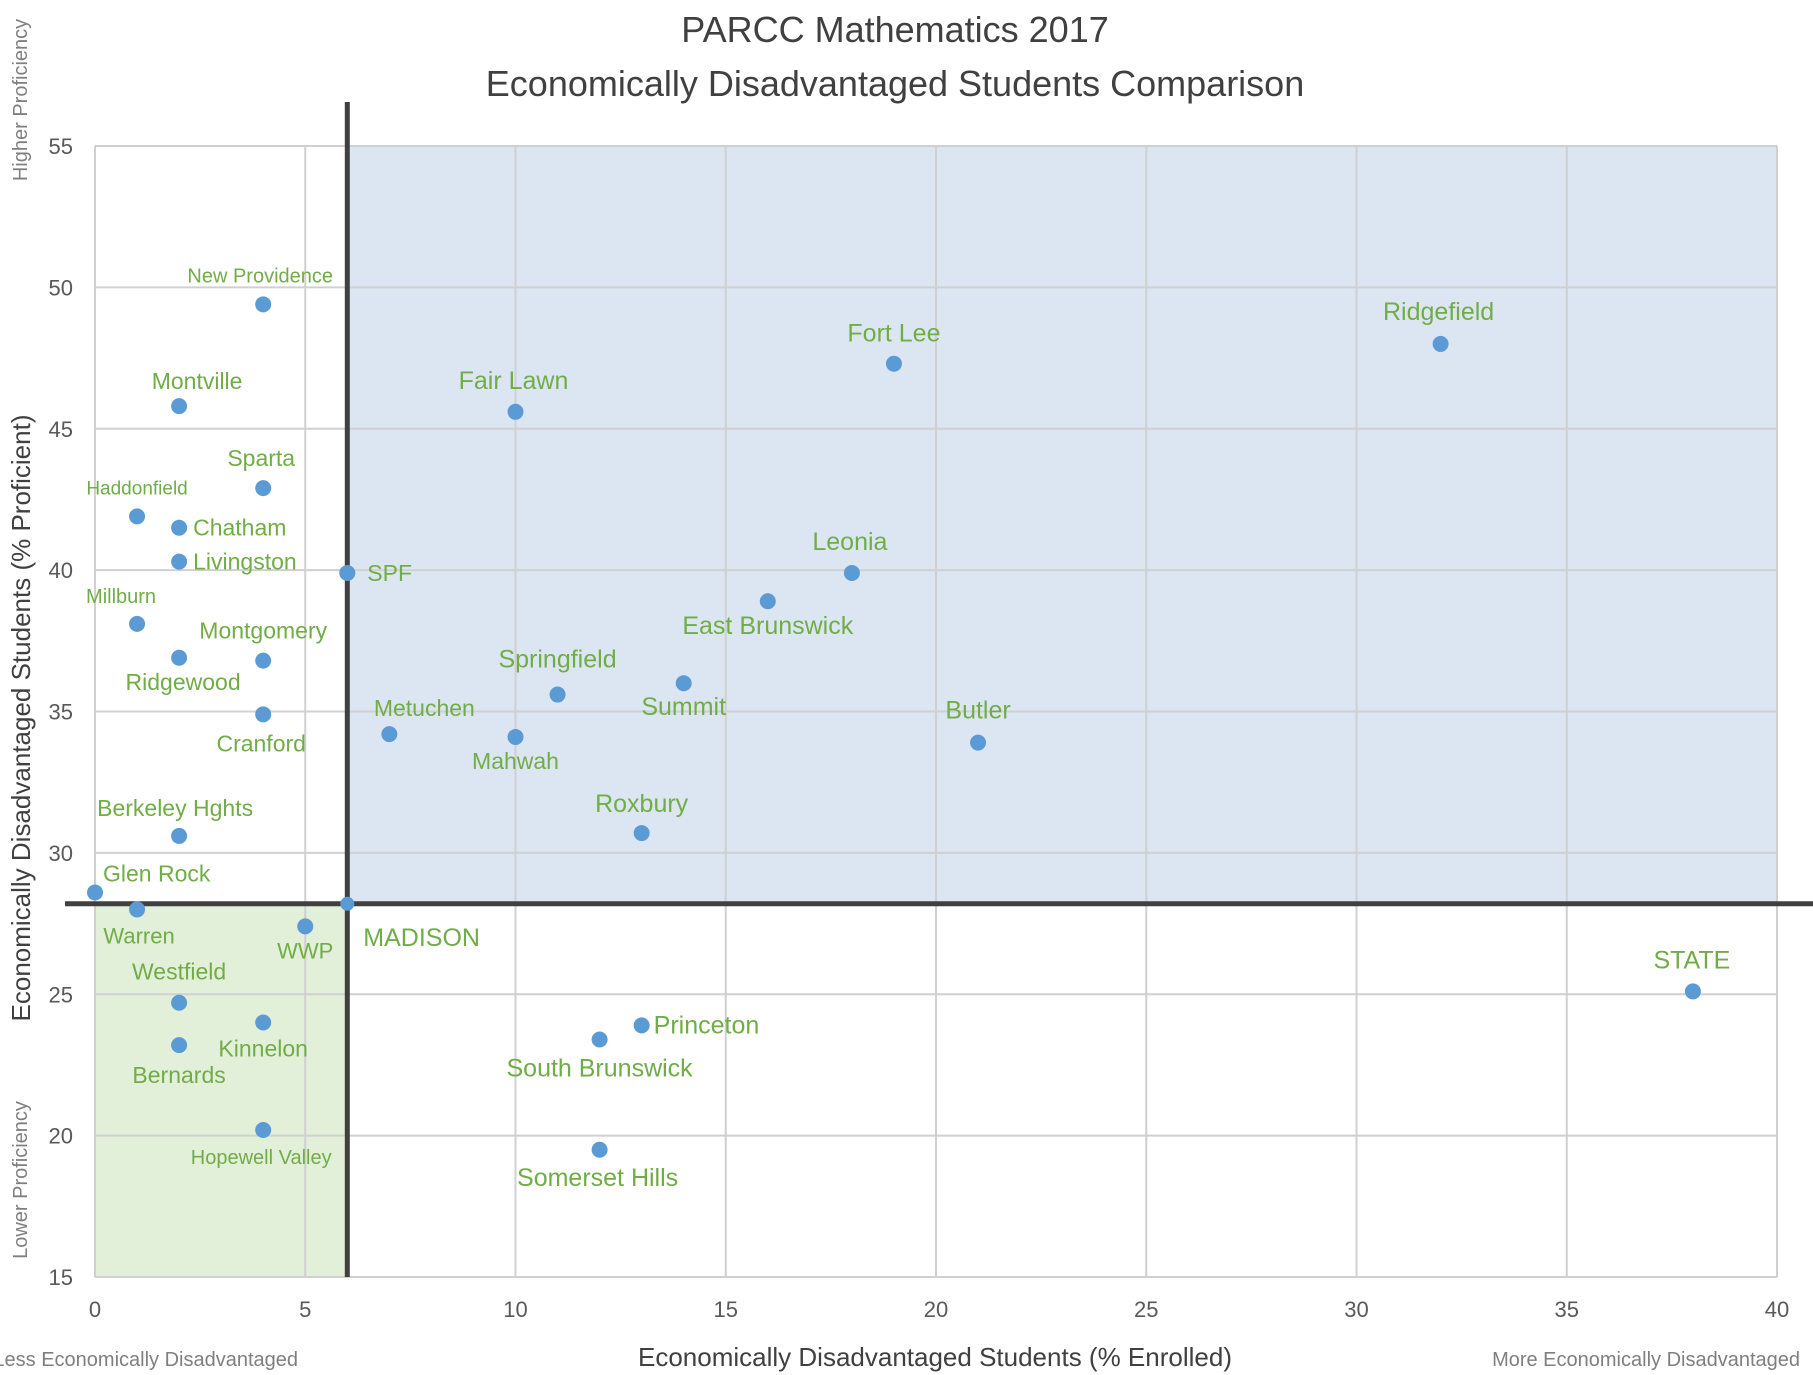  Describe the element at coordinates (895, 29) in the screenshot. I see `chart-title: PARCC Mathematics 2017` at that location.